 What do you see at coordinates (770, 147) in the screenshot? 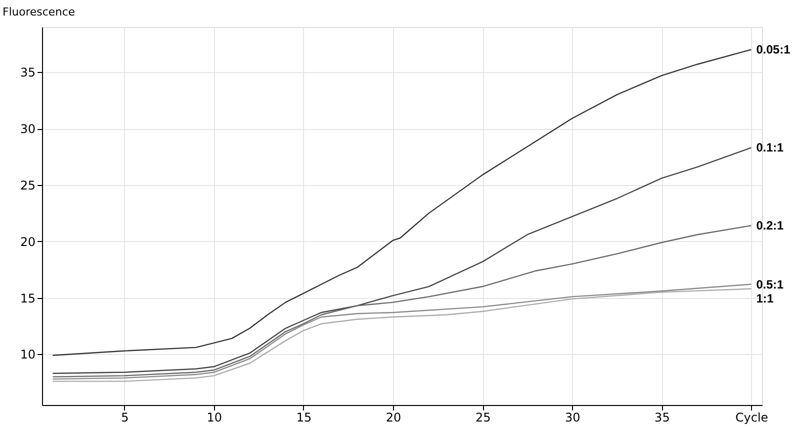
I see `series-label: 0.1:1` at bounding box center [770, 147].